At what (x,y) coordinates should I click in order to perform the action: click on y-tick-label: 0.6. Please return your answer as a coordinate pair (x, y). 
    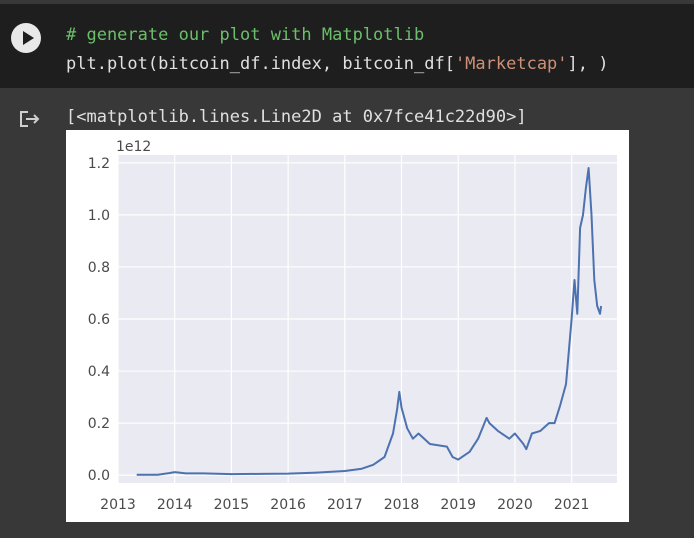
    Looking at the image, I should click on (99, 320).